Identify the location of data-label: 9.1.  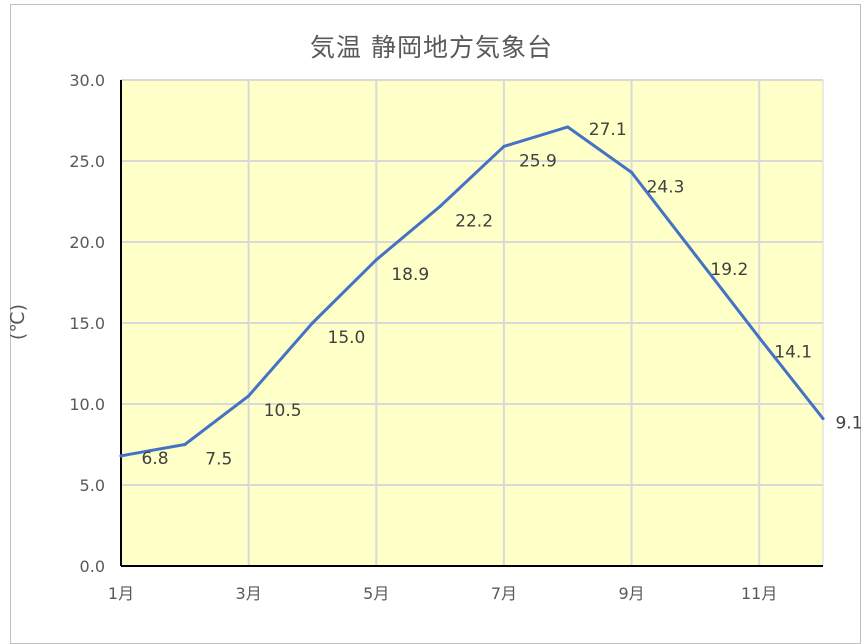
(848, 424).